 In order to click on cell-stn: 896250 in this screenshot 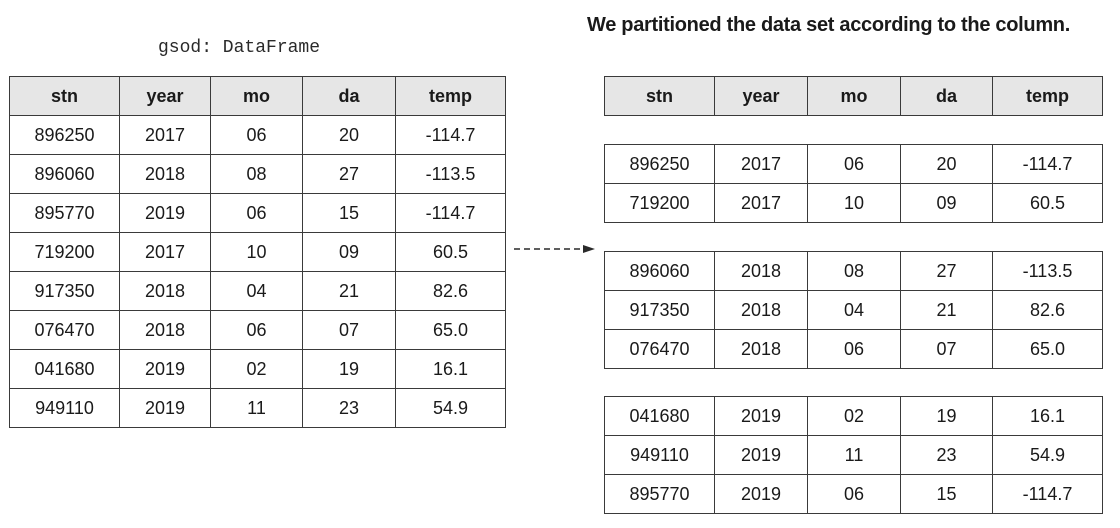, I will do `click(659, 164)`.